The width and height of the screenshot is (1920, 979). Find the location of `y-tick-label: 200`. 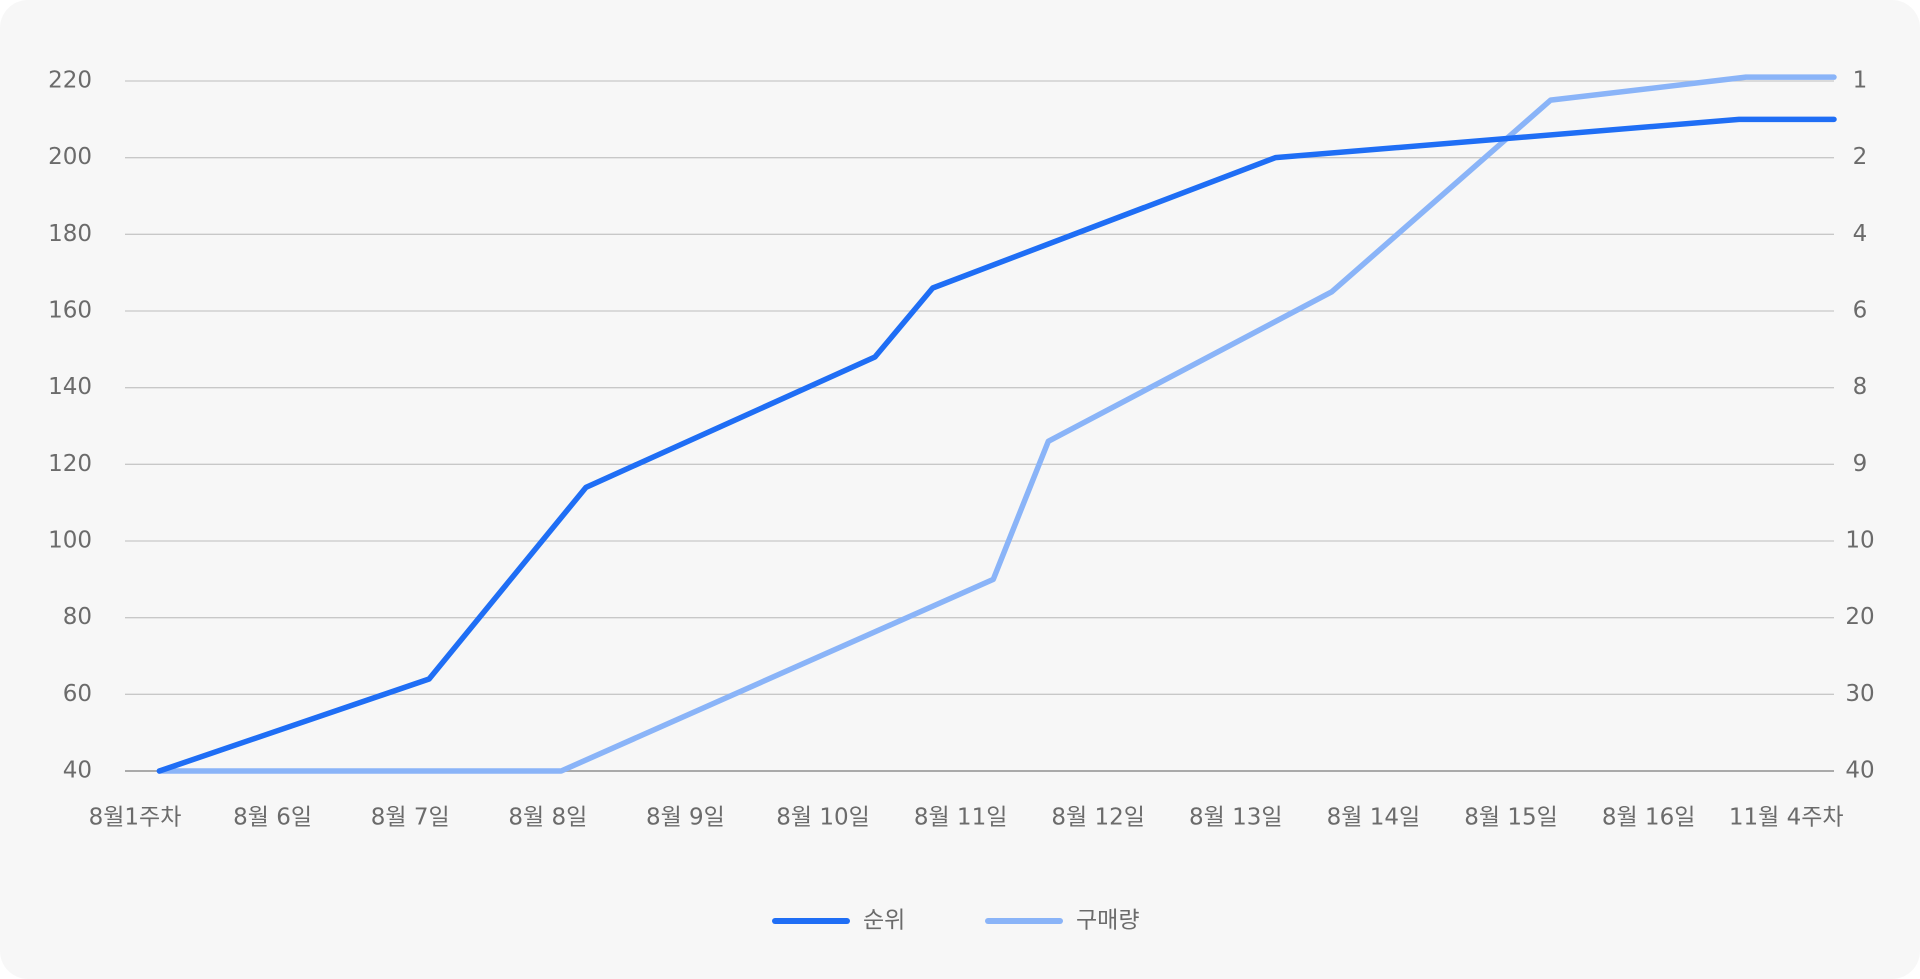

y-tick-label: 200 is located at coordinates (70, 157).